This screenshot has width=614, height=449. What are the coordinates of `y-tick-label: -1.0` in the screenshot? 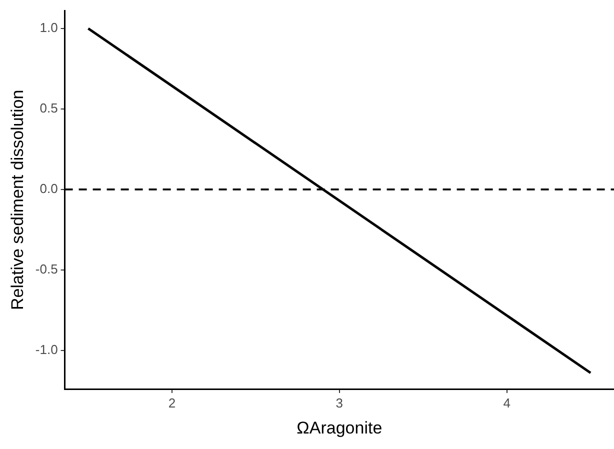 It's located at (46, 349).